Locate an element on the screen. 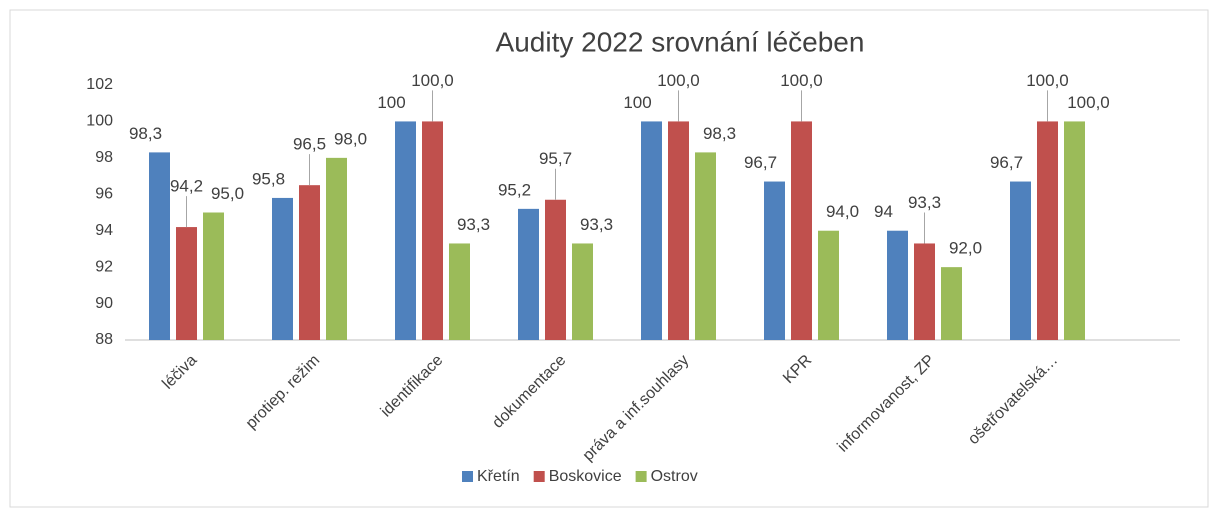 This screenshot has width=1218, height=508. x-tick-label: léčiva is located at coordinates (179, 372).